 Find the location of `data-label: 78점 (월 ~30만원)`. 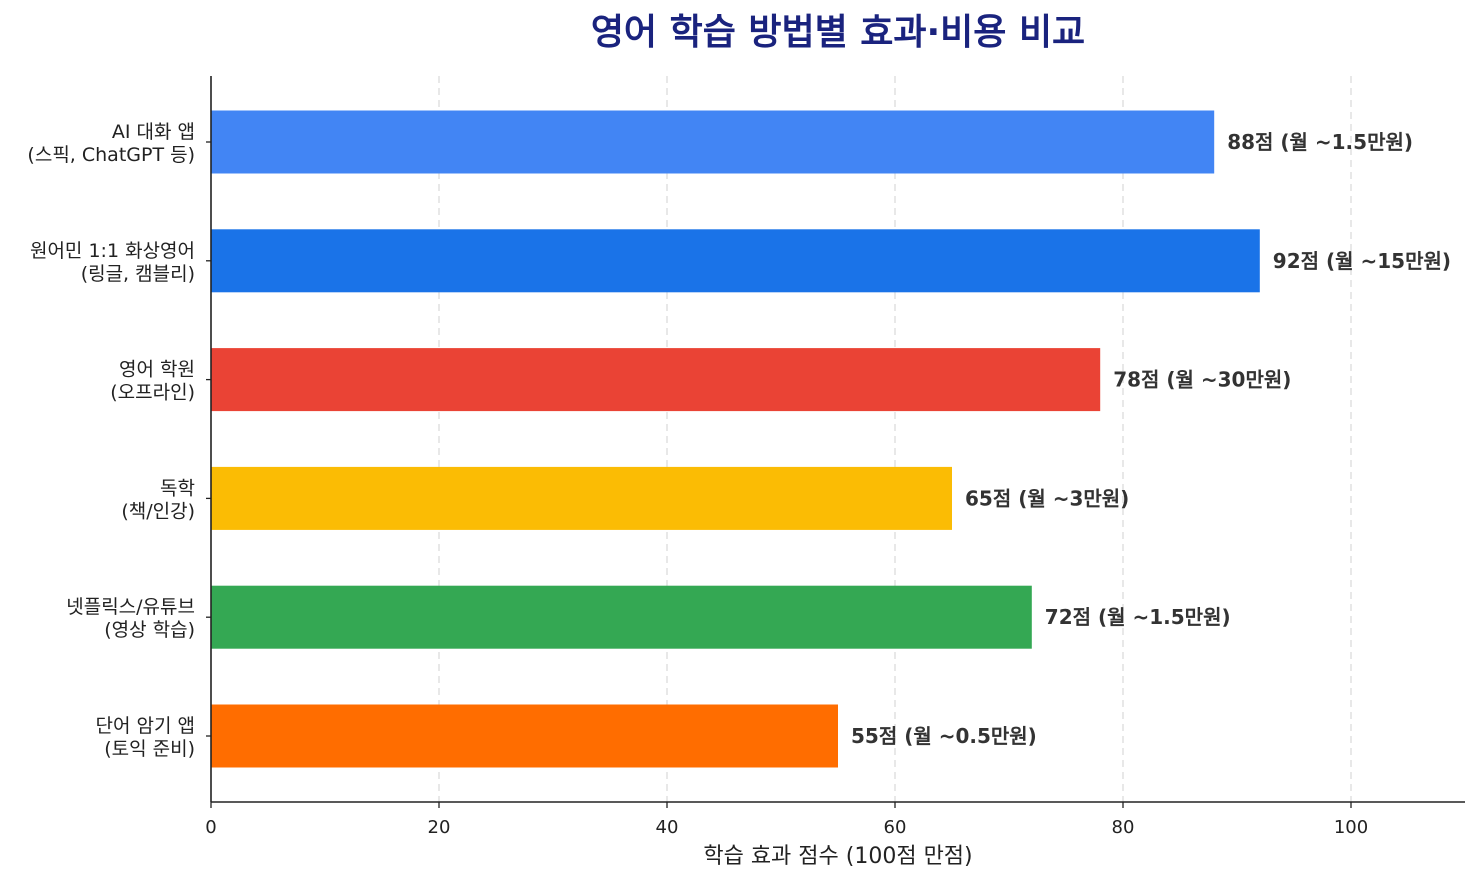

data-label: 78점 (월 ~30만원) is located at coordinates (1202, 380).